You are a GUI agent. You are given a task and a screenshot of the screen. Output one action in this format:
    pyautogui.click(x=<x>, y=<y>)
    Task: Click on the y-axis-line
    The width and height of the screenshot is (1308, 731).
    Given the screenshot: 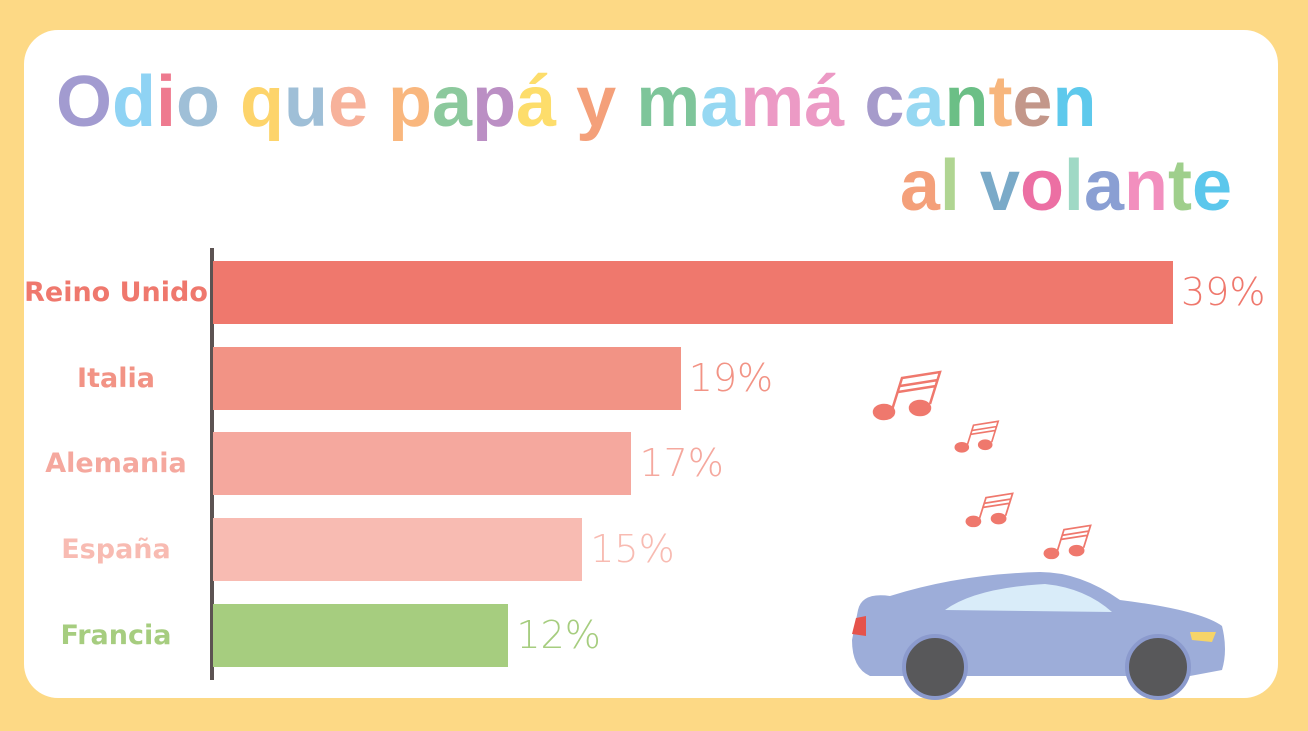 What is the action you would take?
    pyautogui.click(x=212, y=464)
    